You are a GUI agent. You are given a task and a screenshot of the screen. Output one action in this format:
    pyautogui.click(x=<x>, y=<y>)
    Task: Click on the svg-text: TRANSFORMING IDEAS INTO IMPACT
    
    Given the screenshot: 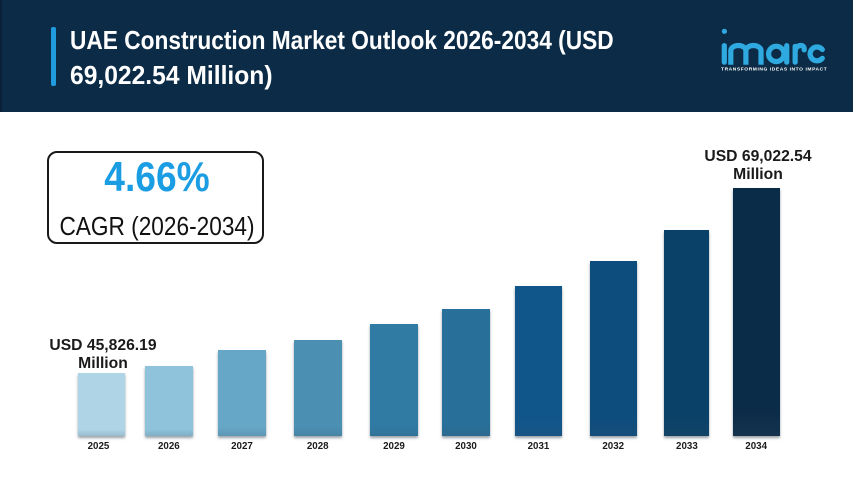 What is the action you would take?
    pyautogui.click(x=774, y=70)
    